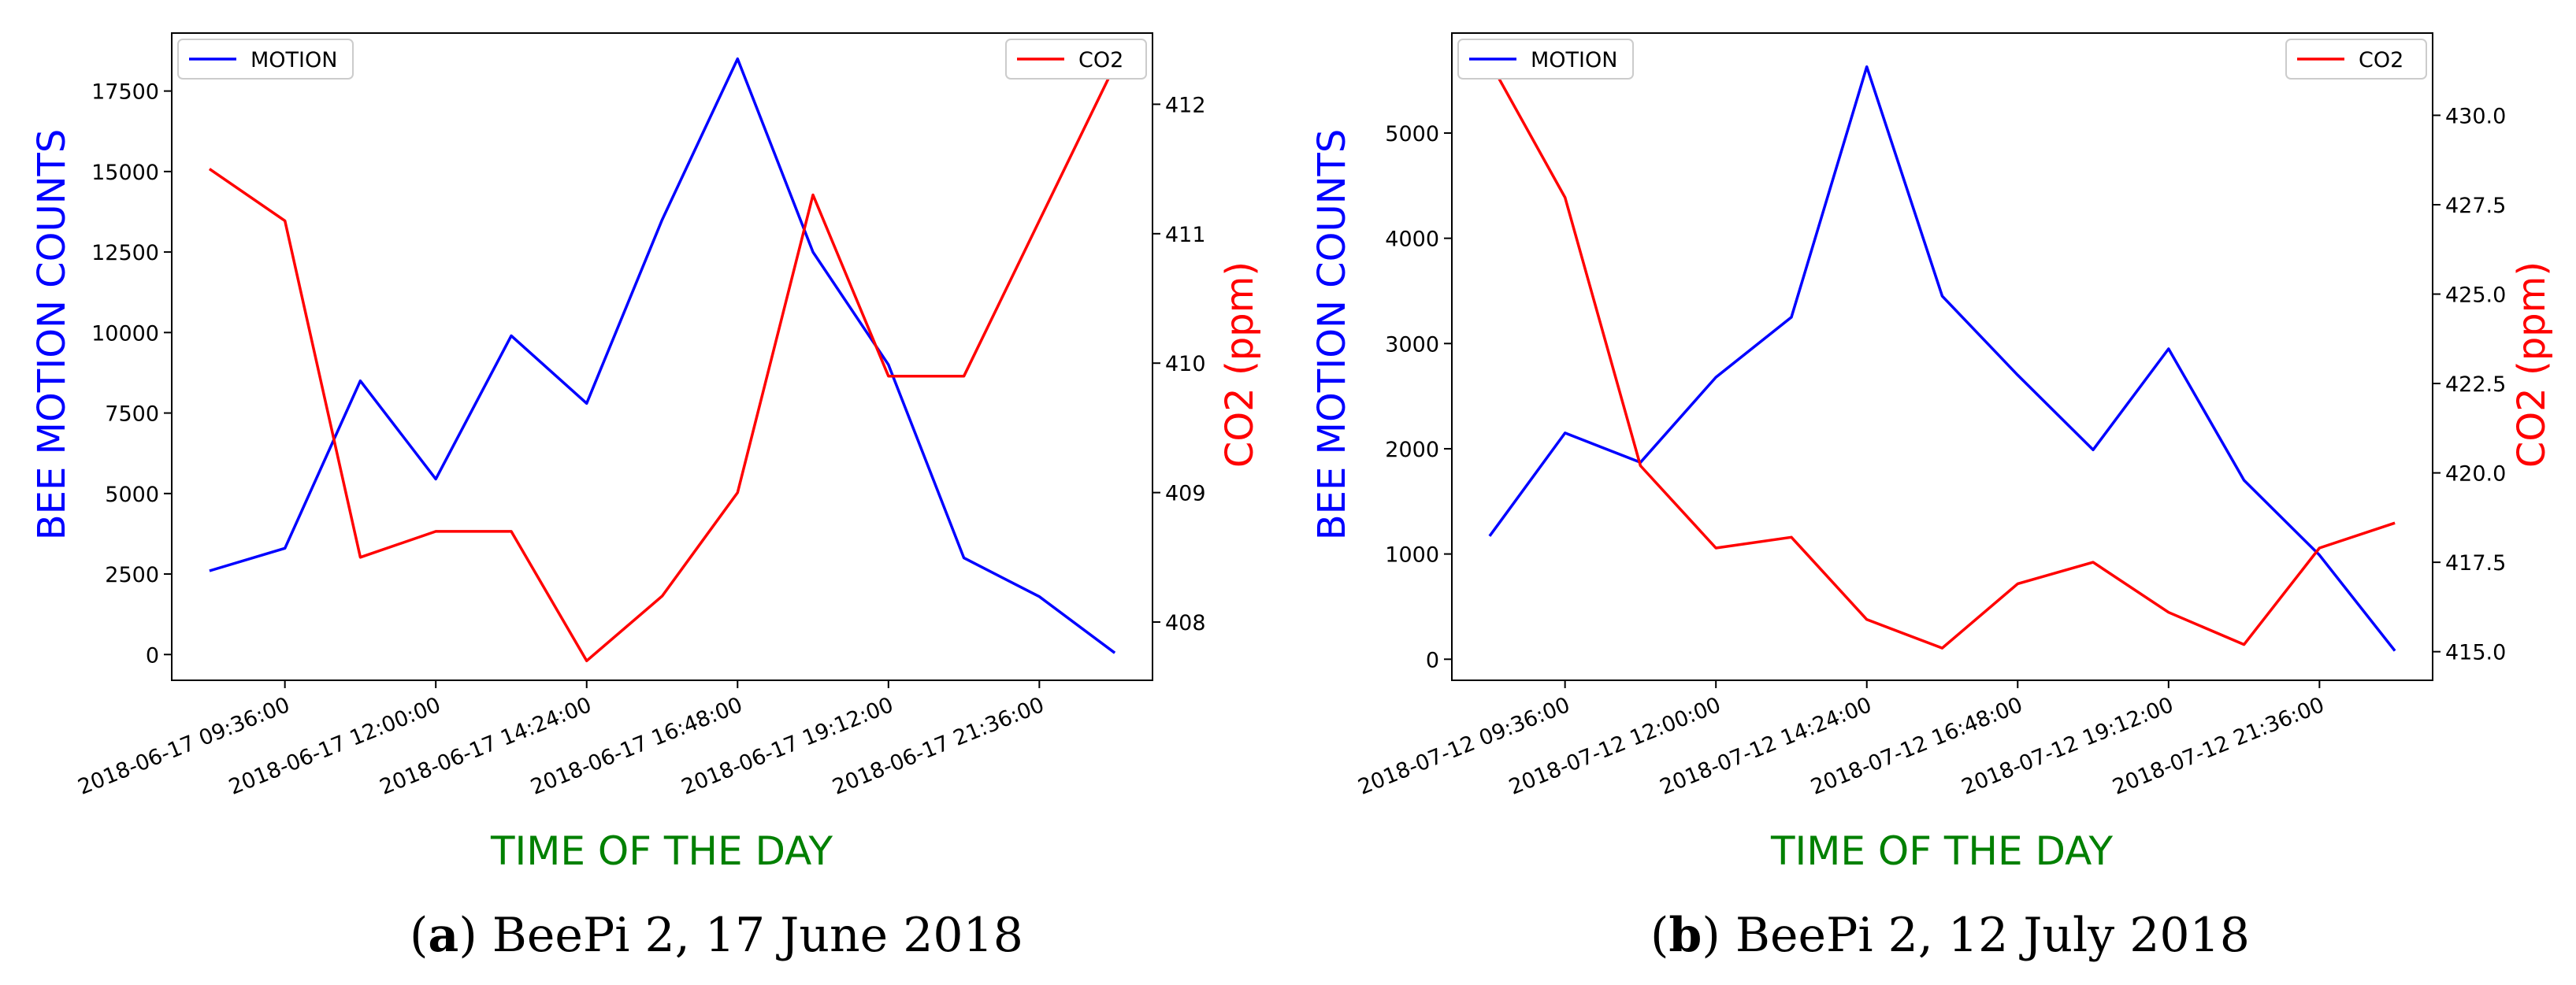 The width and height of the screenshot is (2576, 985). I want to click on y-right-tick-label: 427.5, so click(2475, 206).